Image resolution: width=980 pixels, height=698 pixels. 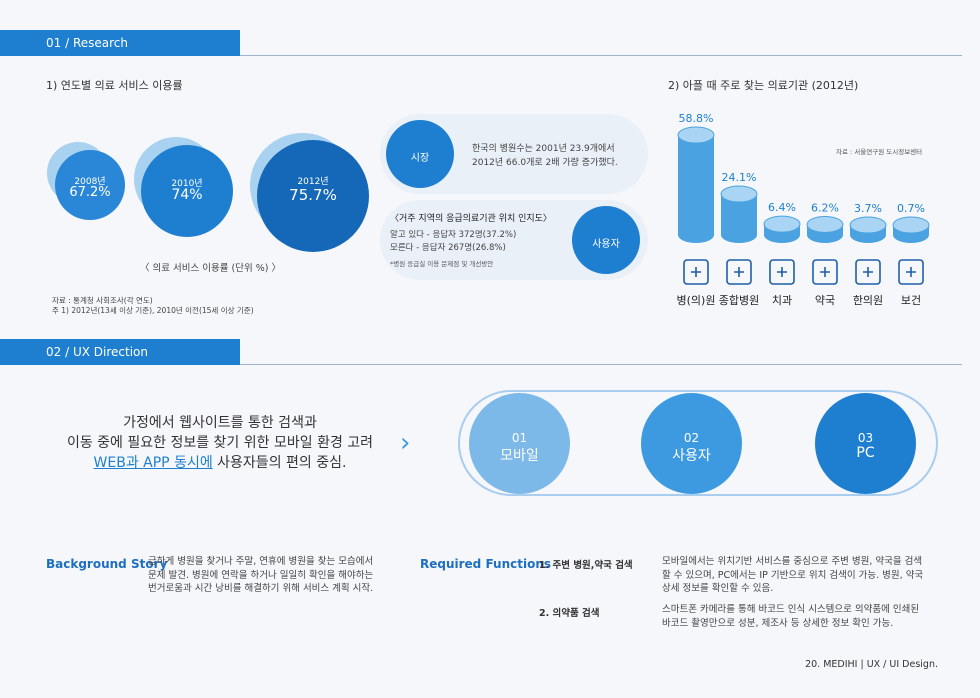 What do you see at coordinates (868, 229) in the screenshot?
I see `bar-한의원` at bounding box center [868, 229].